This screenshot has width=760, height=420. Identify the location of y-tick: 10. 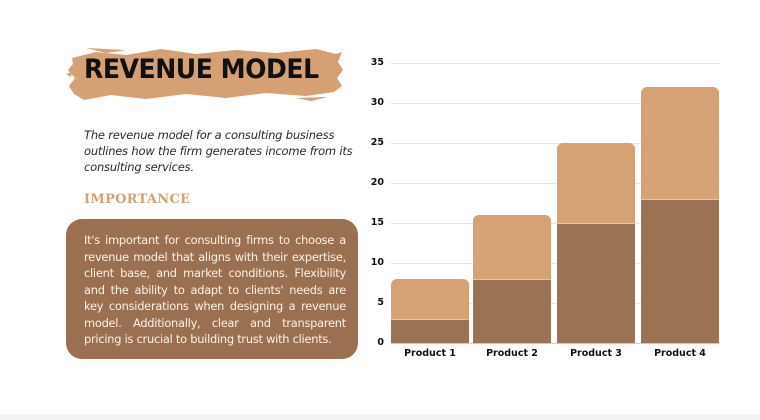
(377, 262).